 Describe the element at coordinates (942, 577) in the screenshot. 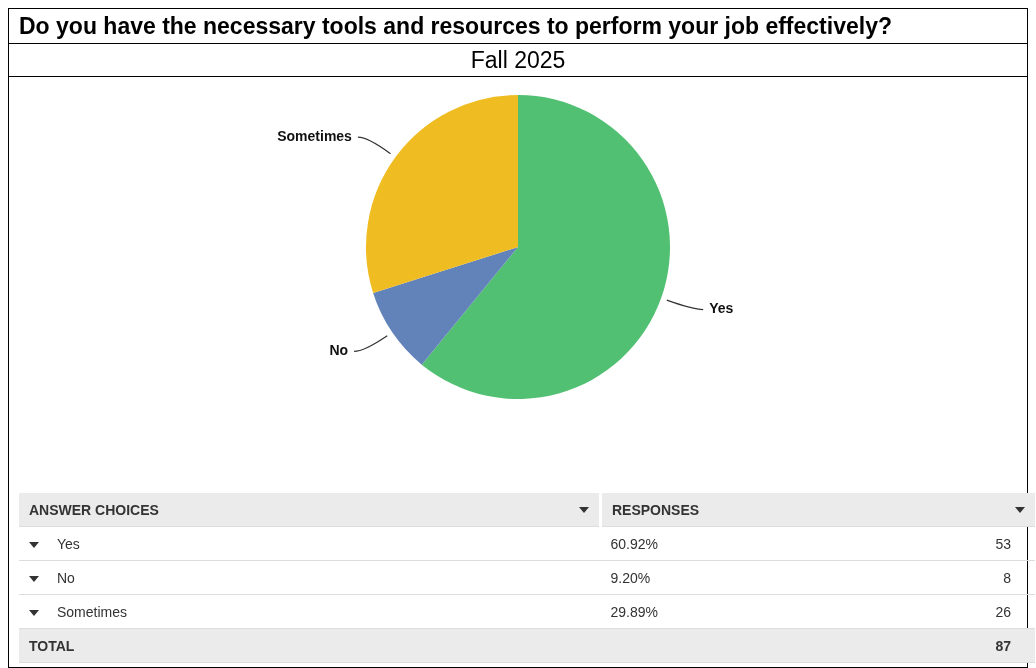

I see `text: 8` at that location.